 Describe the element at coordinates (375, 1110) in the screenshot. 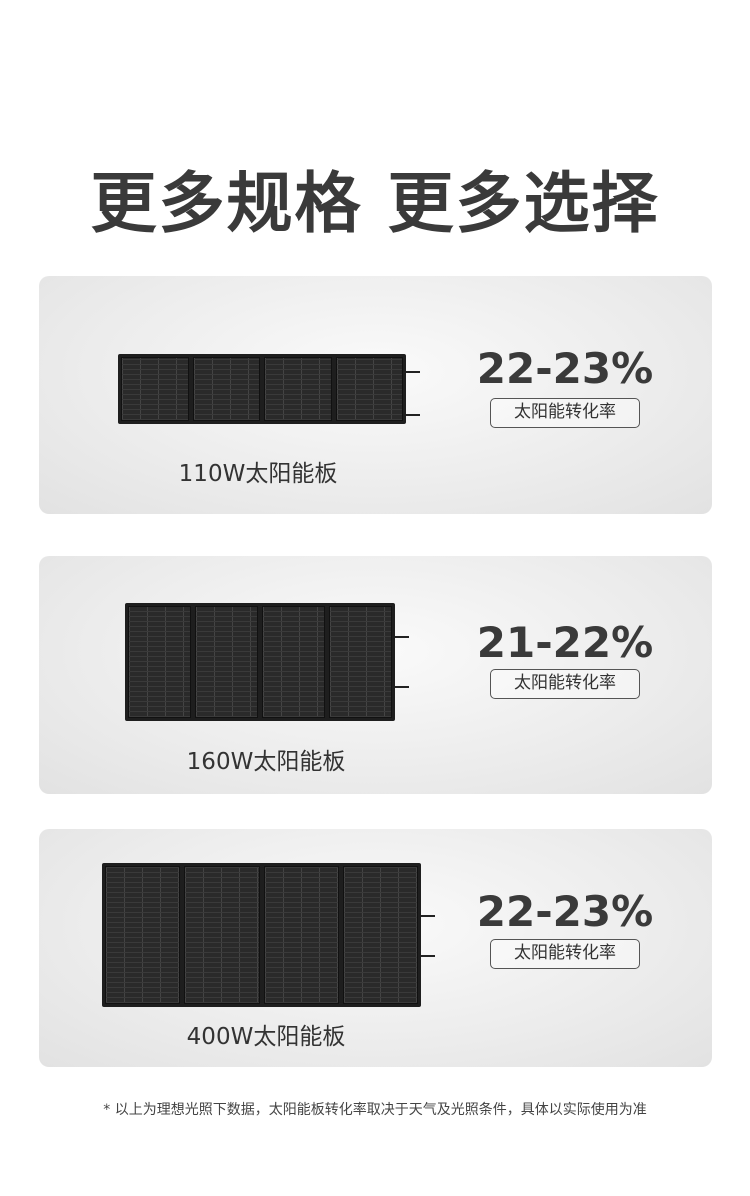

I see `footnote: * 以上为理想光照下数据，太阳能板转化率取决于天气及光照条件，具体以实际使用为准` at that location.